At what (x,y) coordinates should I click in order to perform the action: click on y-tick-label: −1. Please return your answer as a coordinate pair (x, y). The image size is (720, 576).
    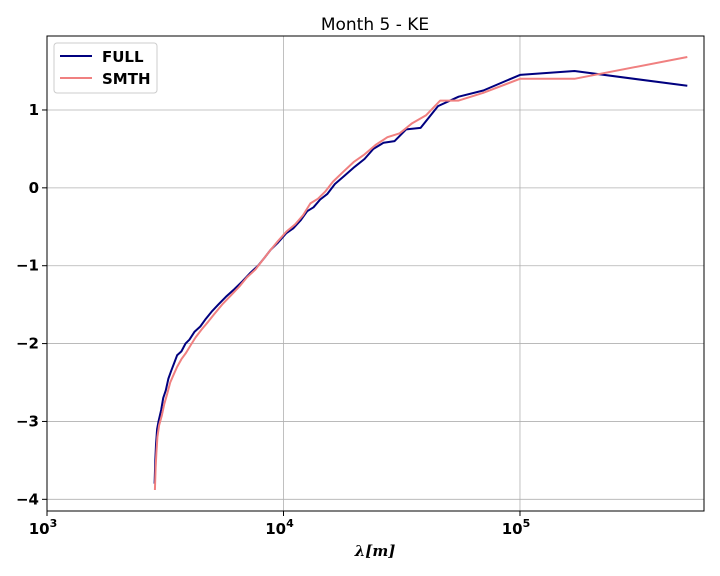
    Looking at the image, I should click on (27, 266).